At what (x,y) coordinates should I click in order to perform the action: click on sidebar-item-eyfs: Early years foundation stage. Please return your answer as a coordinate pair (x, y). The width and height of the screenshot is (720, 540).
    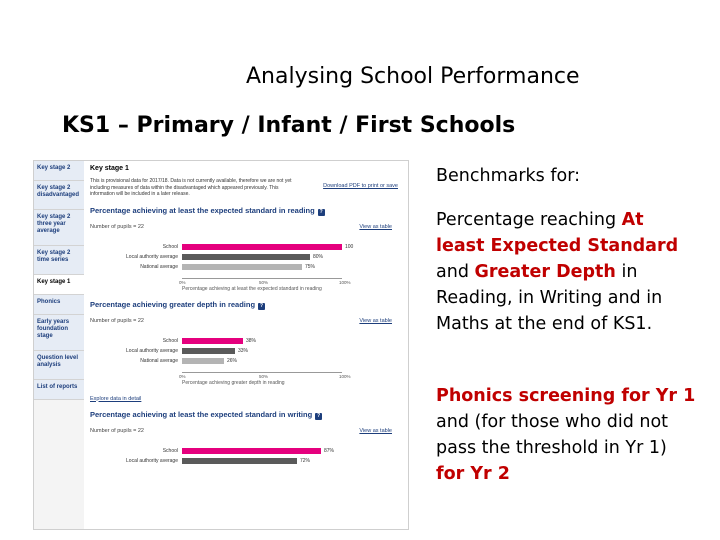
    Looking at the image, I should click on (59, 333).